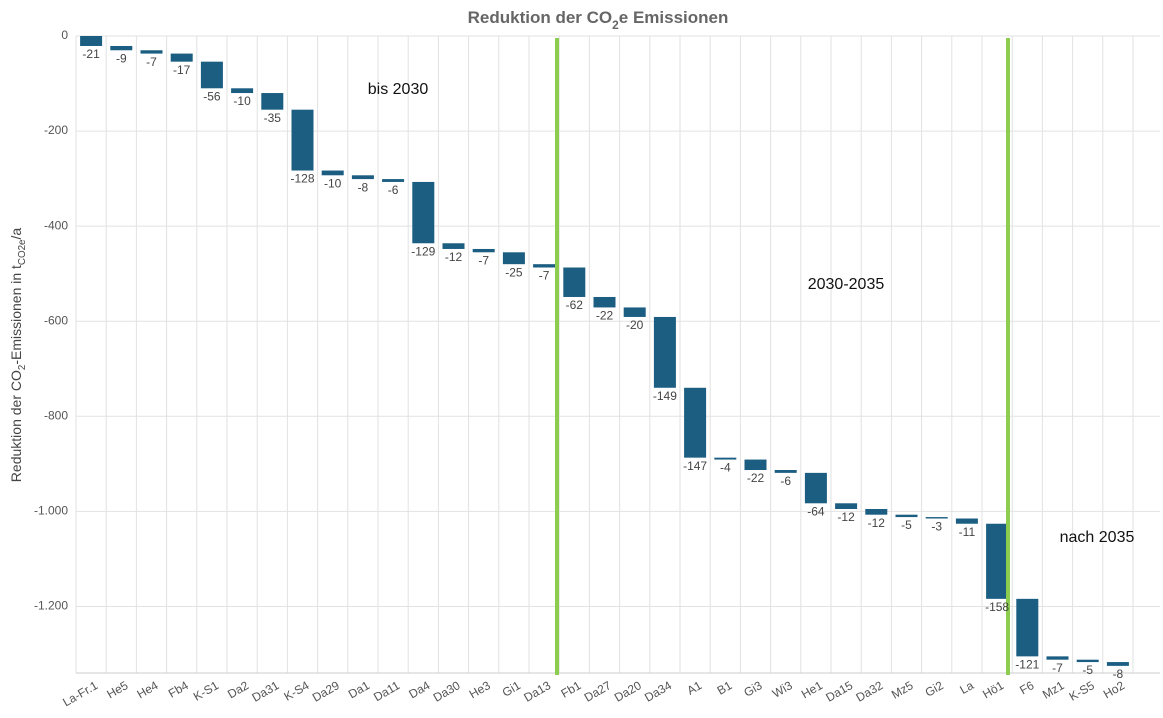 This screenshot has width=1163, height=718. Describe the element at coordinates (178, 689) in the screenshot. I see `x-tick-label: Fb4` at that location.